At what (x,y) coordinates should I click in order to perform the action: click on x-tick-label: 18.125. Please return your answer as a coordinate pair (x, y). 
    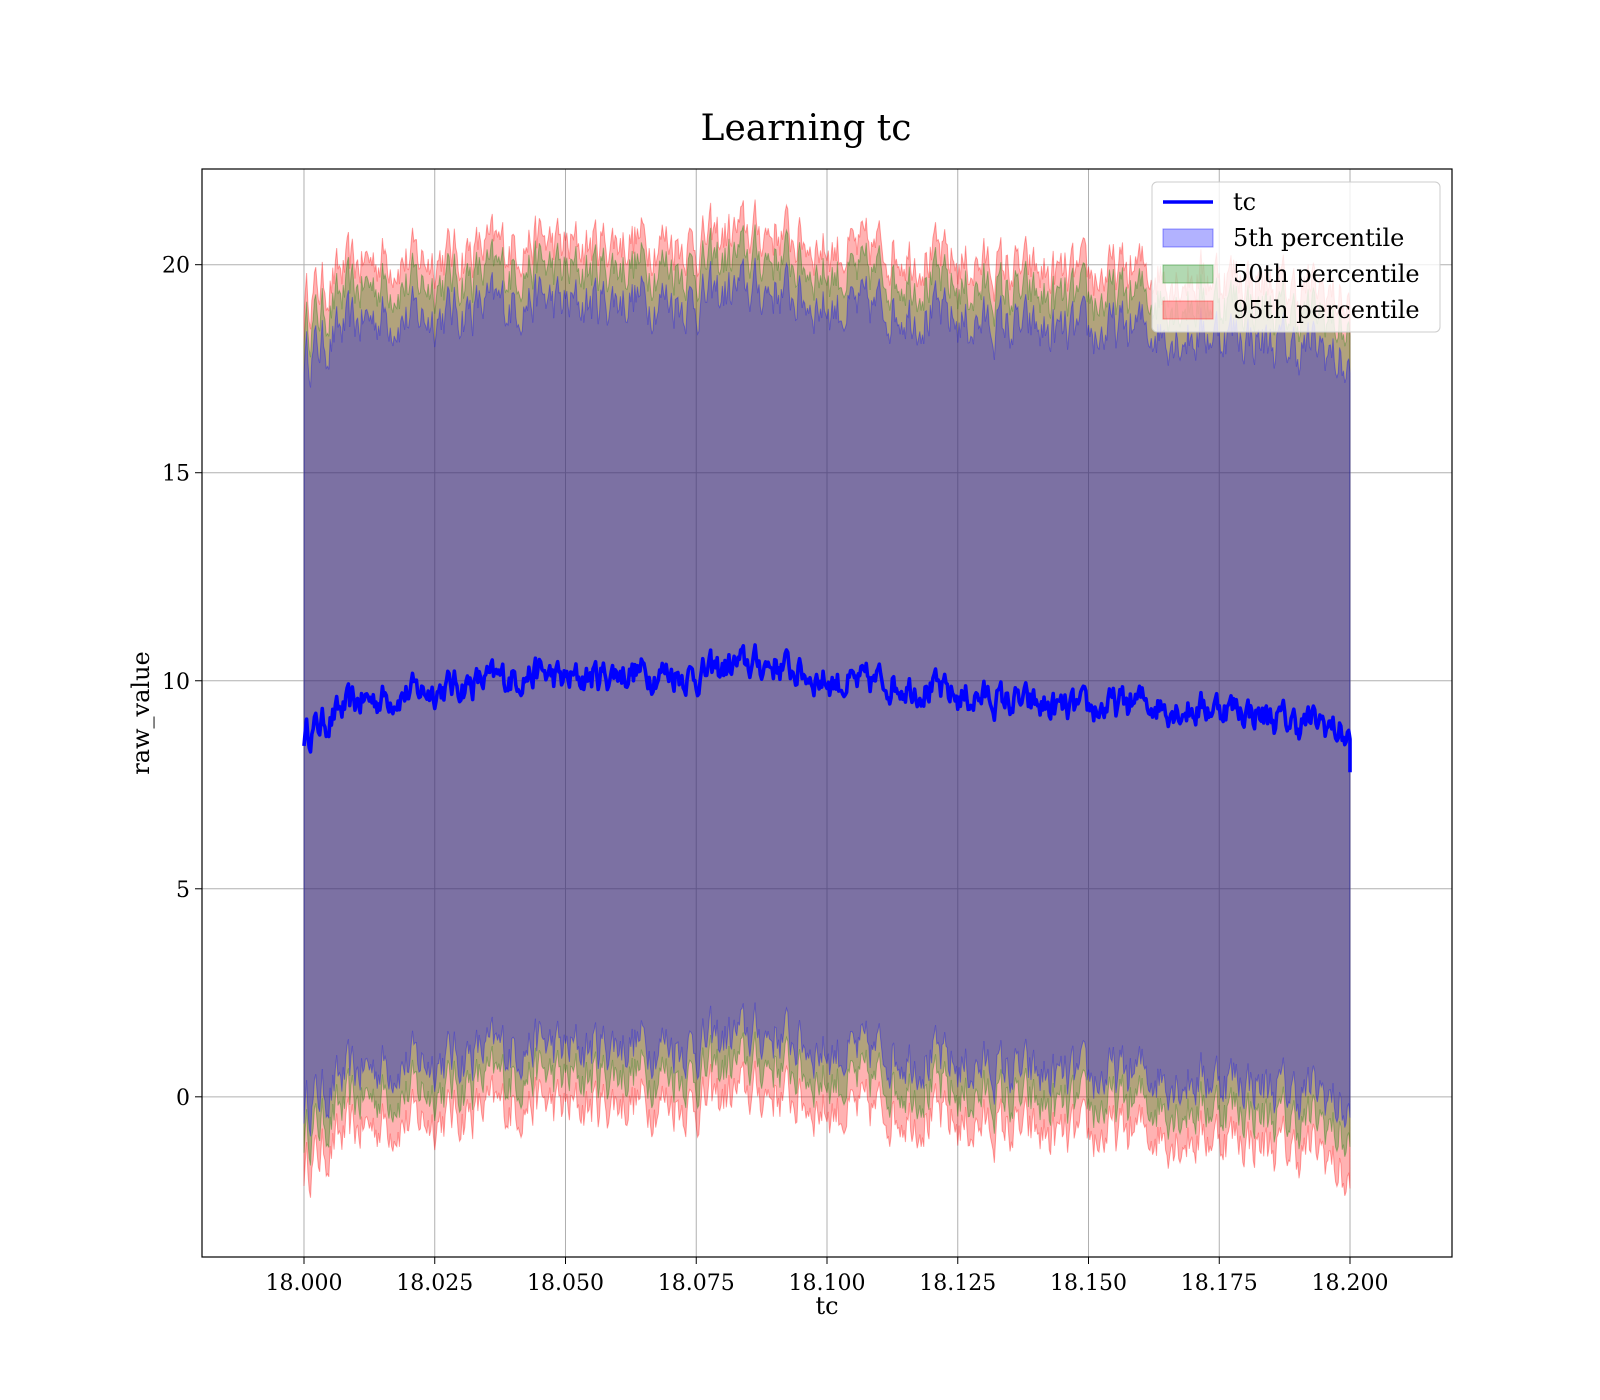
    Looking at the image, I should click on (957, 1283).